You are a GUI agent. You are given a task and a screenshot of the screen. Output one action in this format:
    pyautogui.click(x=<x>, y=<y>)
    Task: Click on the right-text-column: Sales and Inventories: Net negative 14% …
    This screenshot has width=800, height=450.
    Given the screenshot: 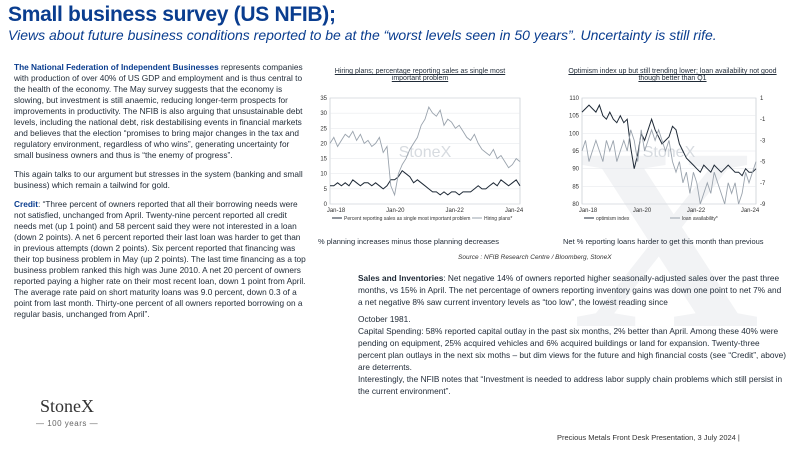 What is the action you would take?
    pyautogui.click(x=573, y=334)
    